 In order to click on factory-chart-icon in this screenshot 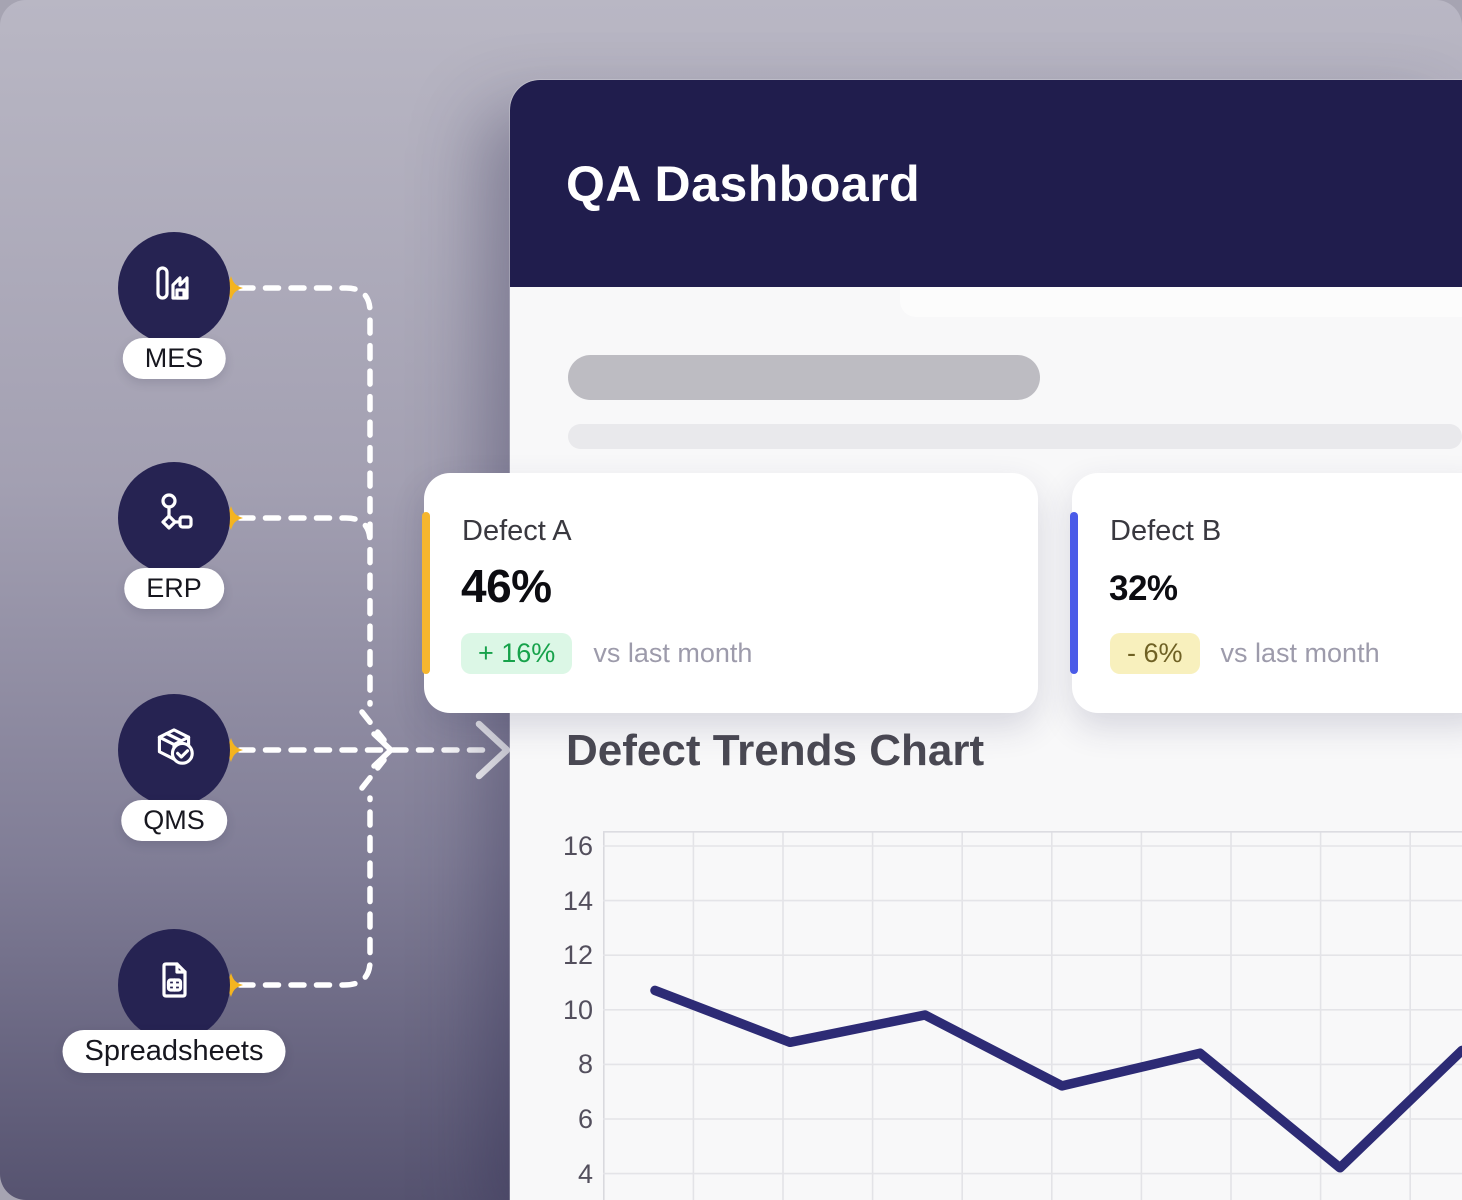, I will do `click(172, 283)`.